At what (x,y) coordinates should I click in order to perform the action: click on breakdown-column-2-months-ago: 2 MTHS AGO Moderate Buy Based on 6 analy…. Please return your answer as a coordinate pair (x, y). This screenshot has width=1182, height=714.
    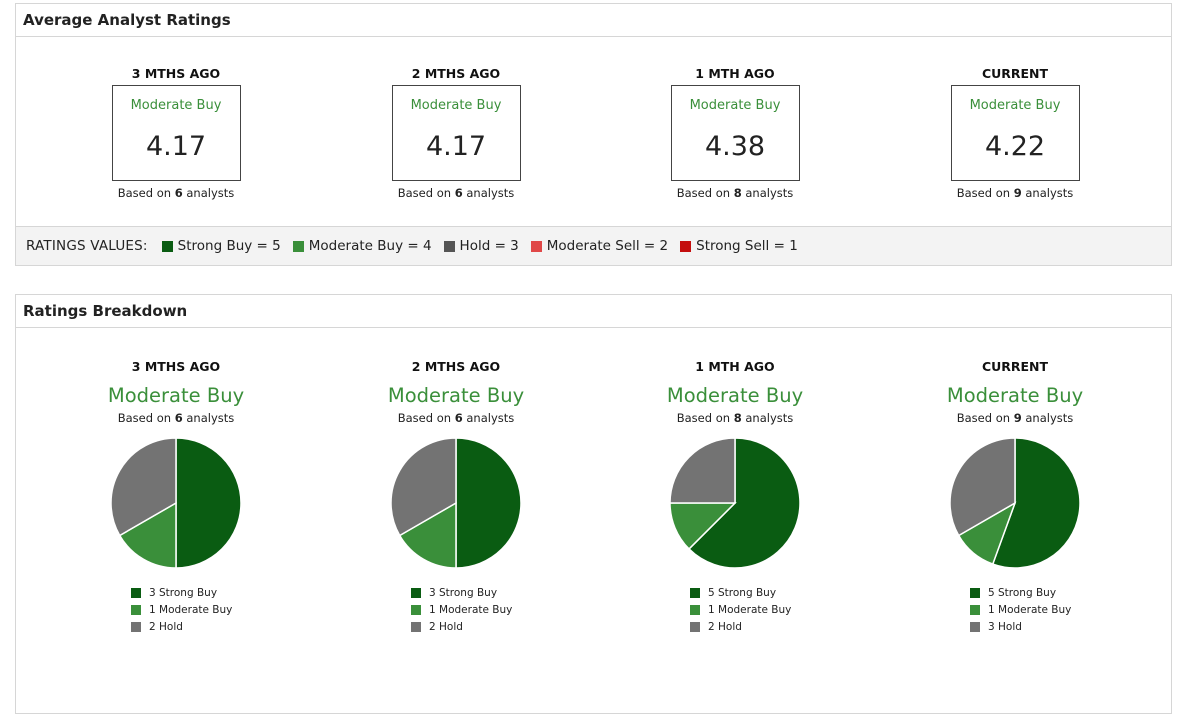
    Looking at the image, I should click on (456, 497).